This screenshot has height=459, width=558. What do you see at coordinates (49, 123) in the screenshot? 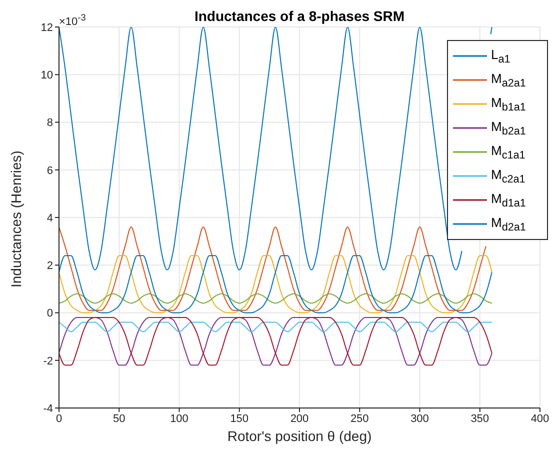
I see `y-tick-label: 8` at bounding box center [49, 123].